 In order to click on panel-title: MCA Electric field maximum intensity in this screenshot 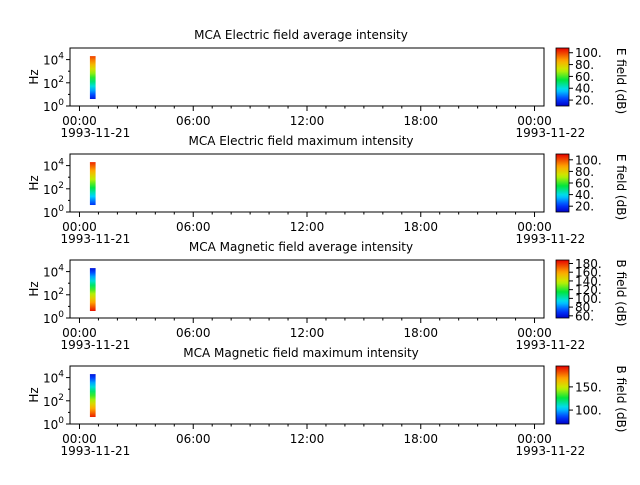, I will do `click(300, 141)`.